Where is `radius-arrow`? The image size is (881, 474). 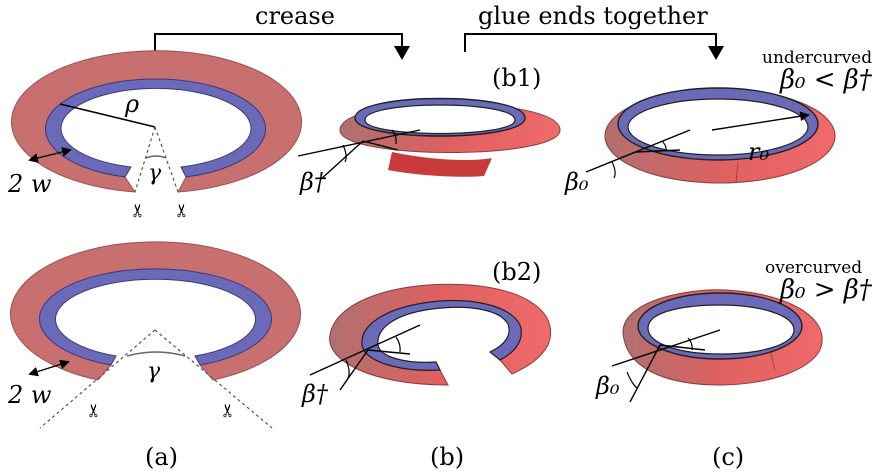 radius-arrow is located at coordinates (760, 121).